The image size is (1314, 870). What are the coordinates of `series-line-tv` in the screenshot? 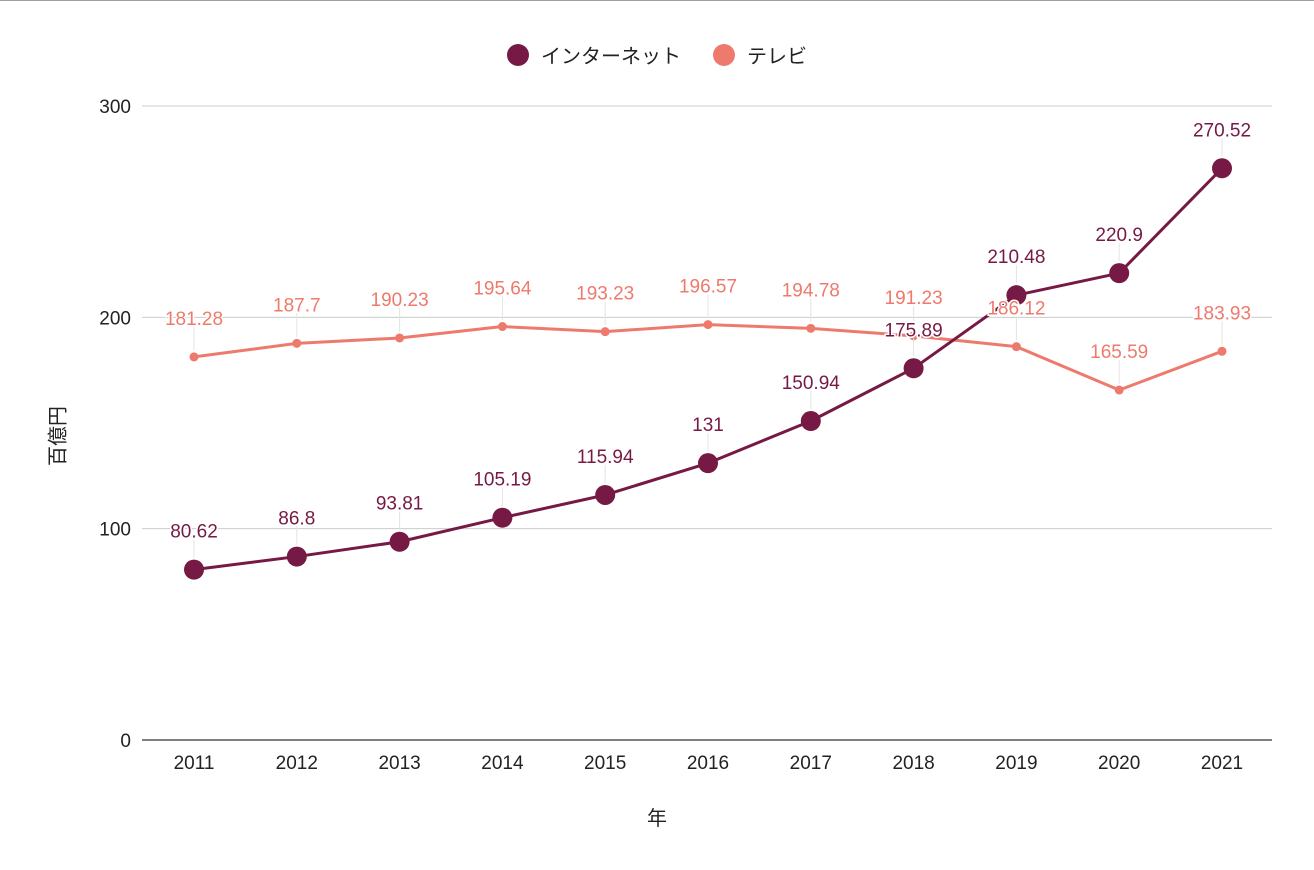 It's located at (708, 357).